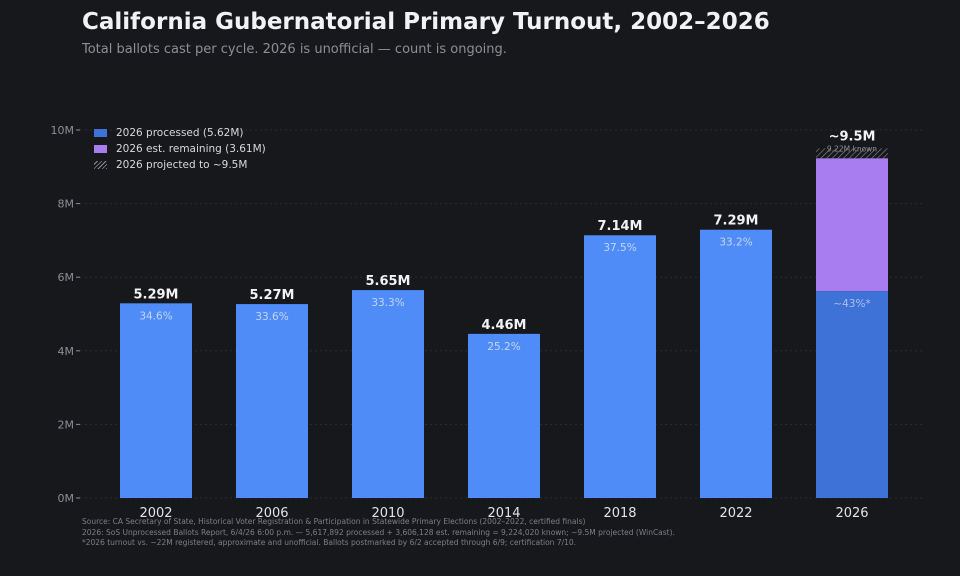 This screenshot has height=576, width=960. I want to click on bar-2026-projected, so click(852, 153).